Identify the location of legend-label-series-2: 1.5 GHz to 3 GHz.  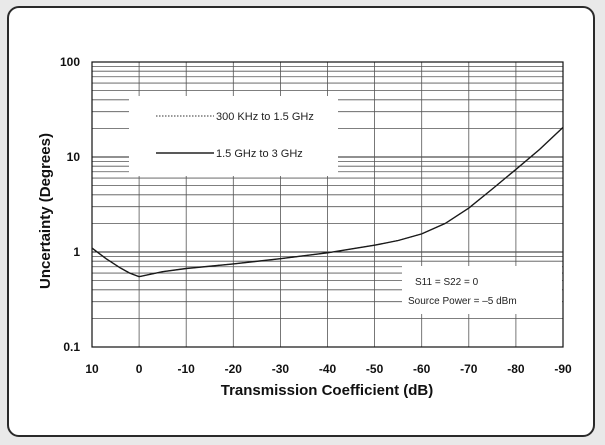
(259, 154).